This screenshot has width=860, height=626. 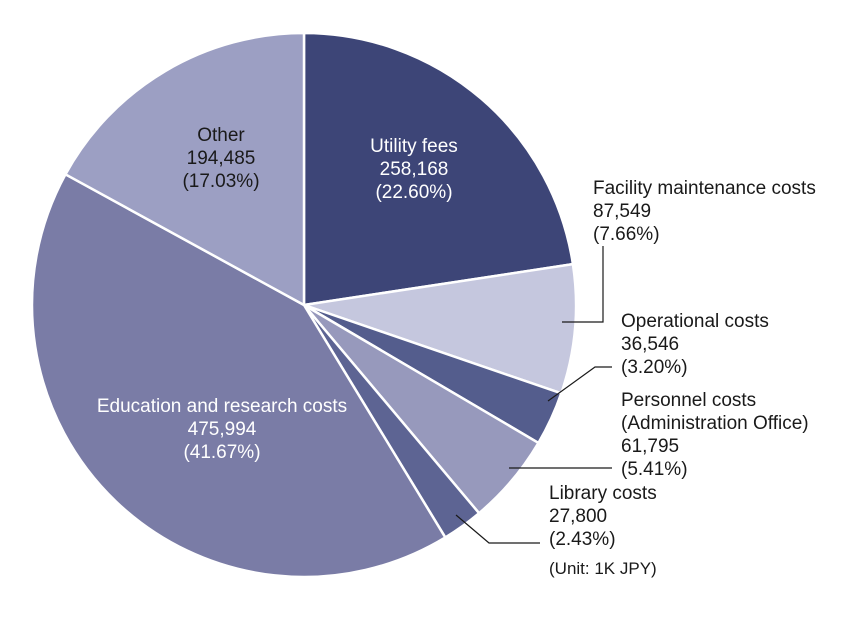 I want to click on pie-slice-other, so click(x=185, y=169).